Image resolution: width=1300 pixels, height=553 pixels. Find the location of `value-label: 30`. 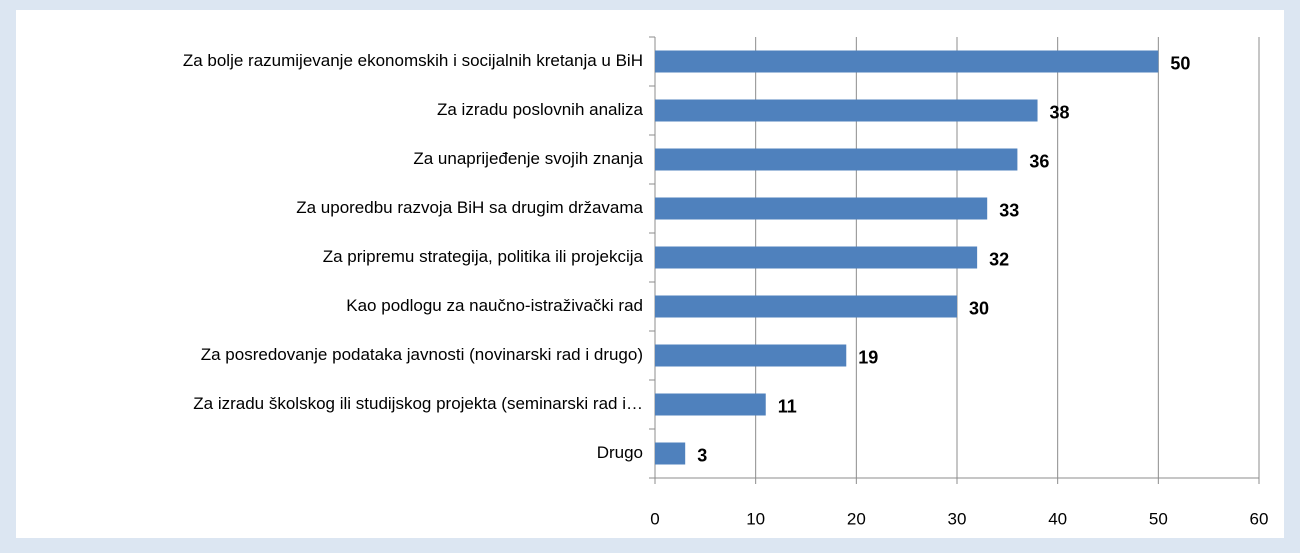

value-label: 30 is located at coordinates (979, 308).